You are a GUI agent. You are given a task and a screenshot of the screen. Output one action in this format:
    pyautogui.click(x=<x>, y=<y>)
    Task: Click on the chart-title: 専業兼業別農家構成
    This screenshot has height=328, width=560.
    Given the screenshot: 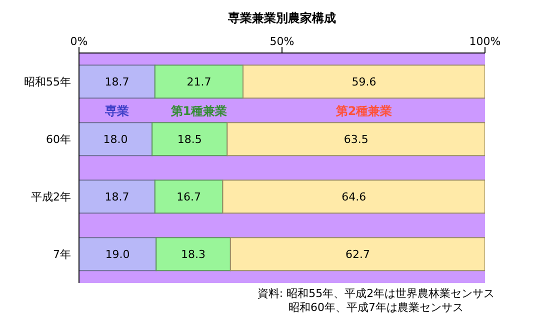 What is the action you would take?
    pyautogui.click(x=282, y=18)
    